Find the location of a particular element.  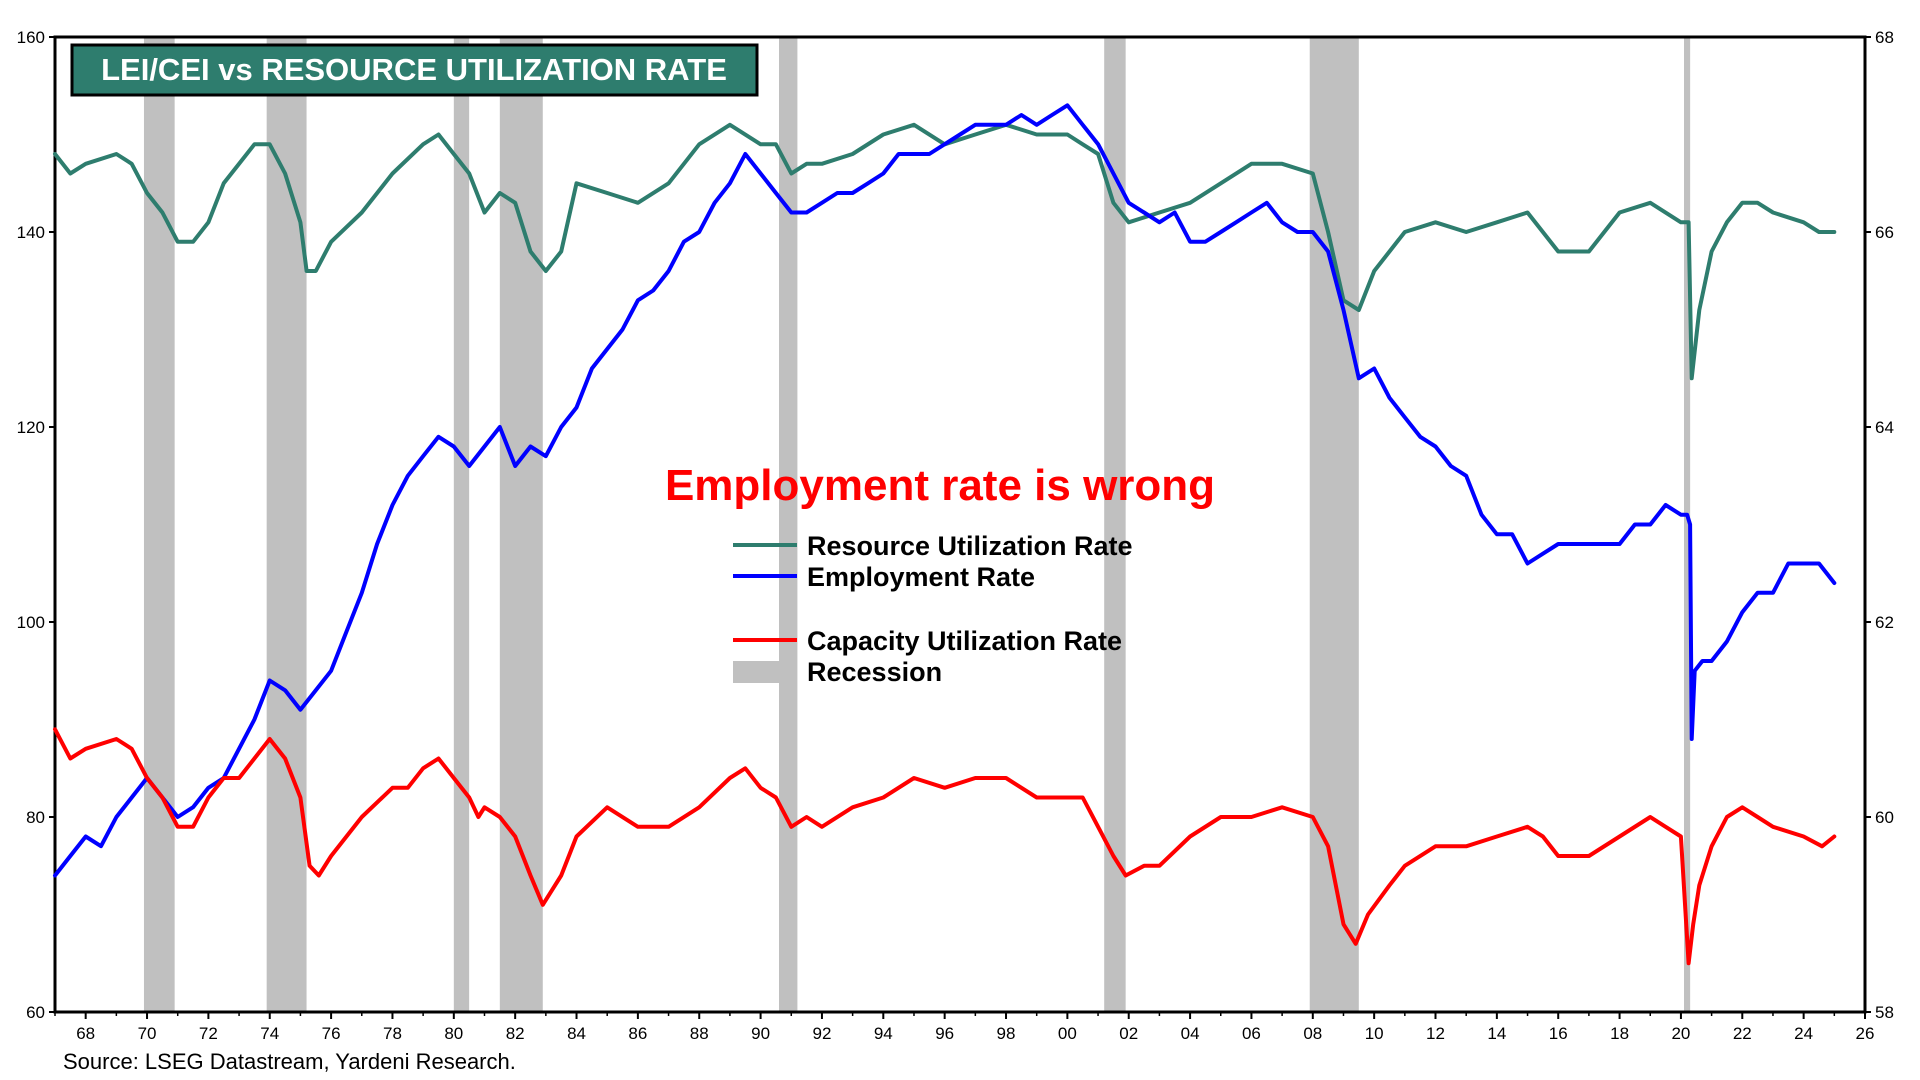

y-right-tick-label: 60 is located at coordinates (1884, 817).